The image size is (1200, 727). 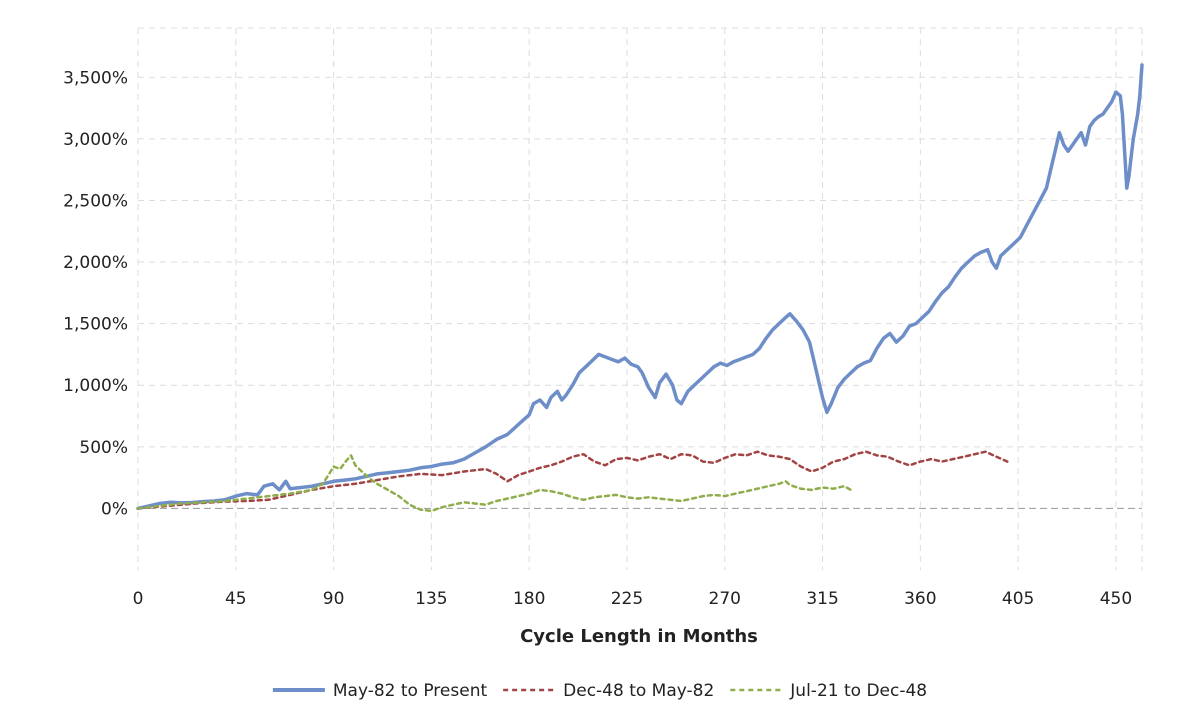 I want to click on legend-label: Jul-21 to Dec-48, so click(x=858, y=691).